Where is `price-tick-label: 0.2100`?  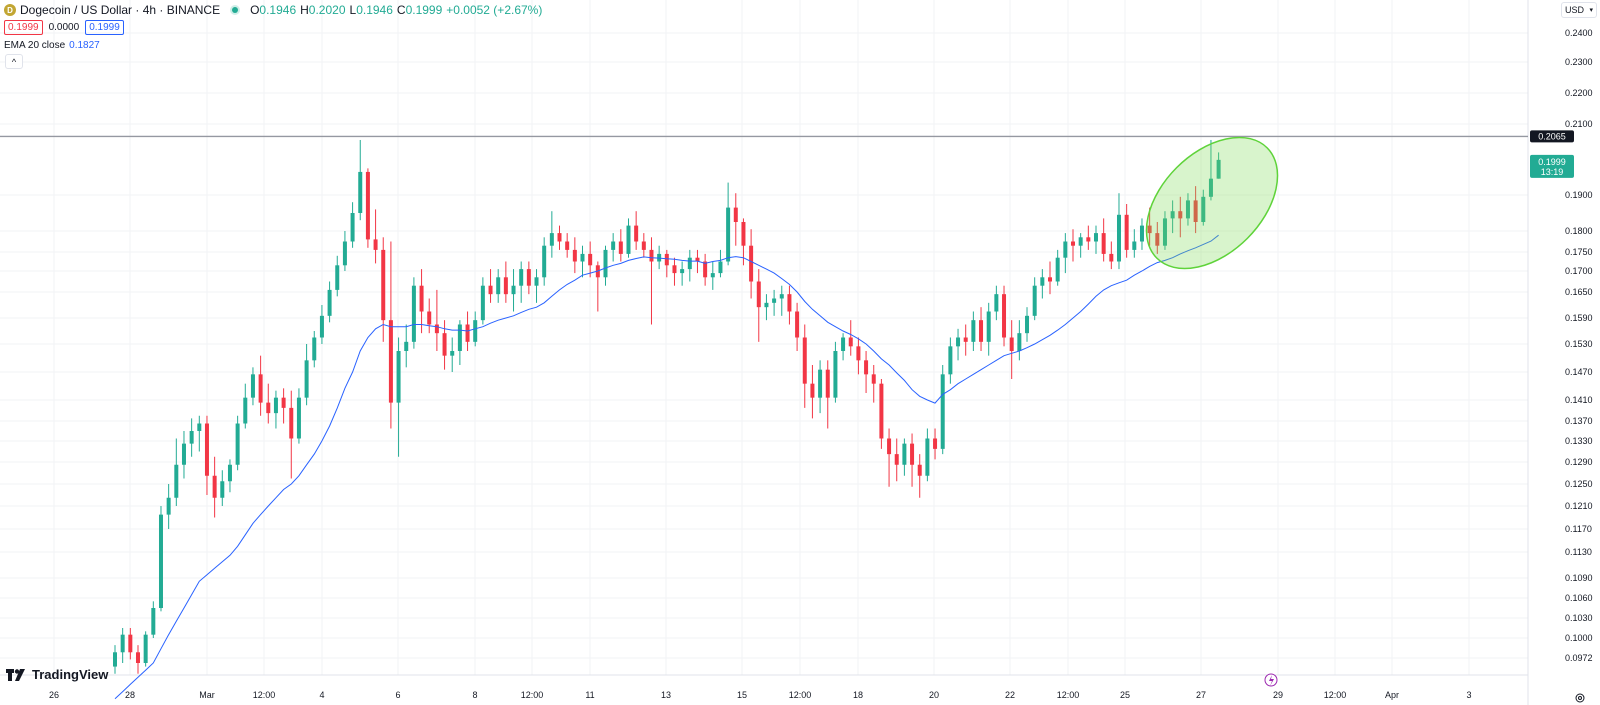 price-tick-label: 0.2100 is located at coordinates (1579, 124).